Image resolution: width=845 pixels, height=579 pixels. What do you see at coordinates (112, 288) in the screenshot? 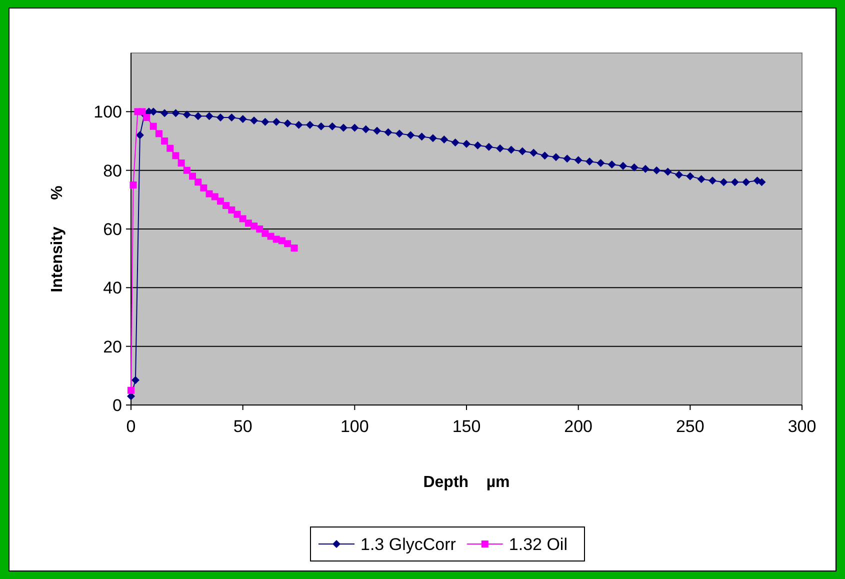
I see `y-tick-label: 40` at bounding box center [112, 288].